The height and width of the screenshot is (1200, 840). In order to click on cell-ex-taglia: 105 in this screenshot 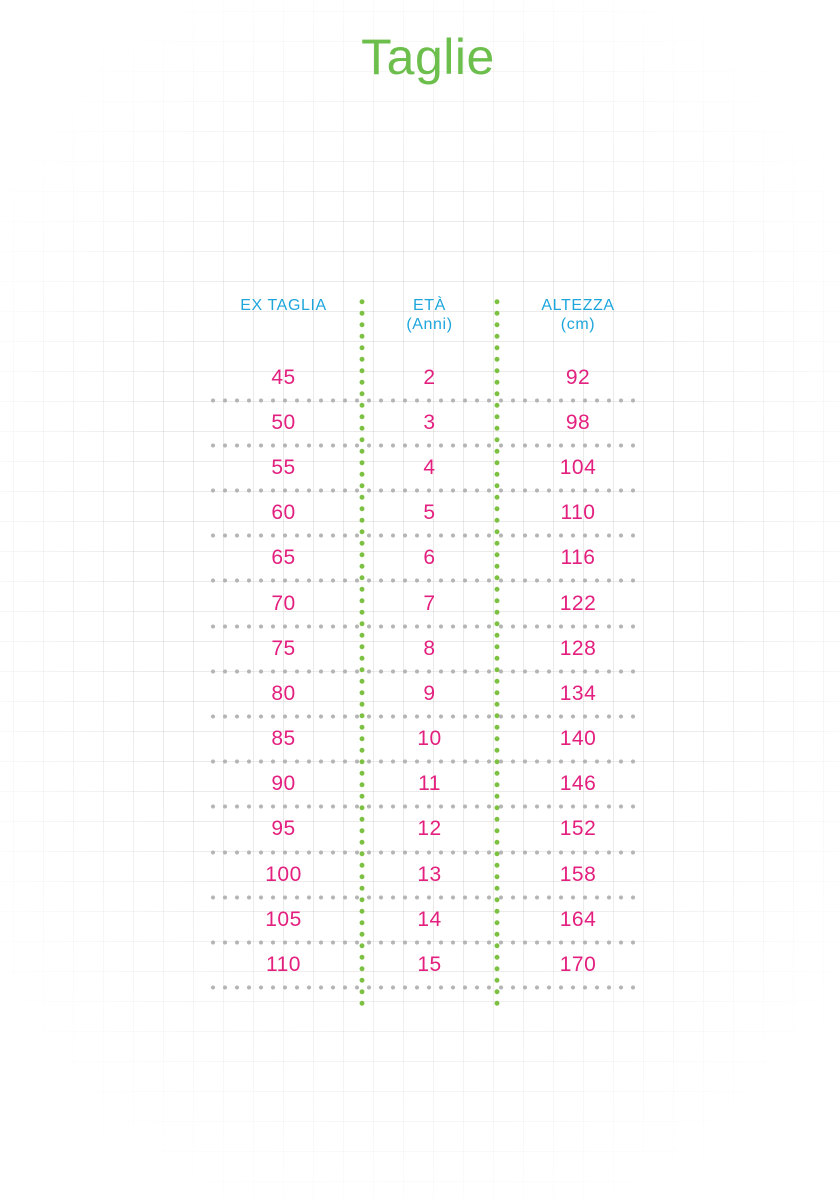, I will do `click(283, 919)`.